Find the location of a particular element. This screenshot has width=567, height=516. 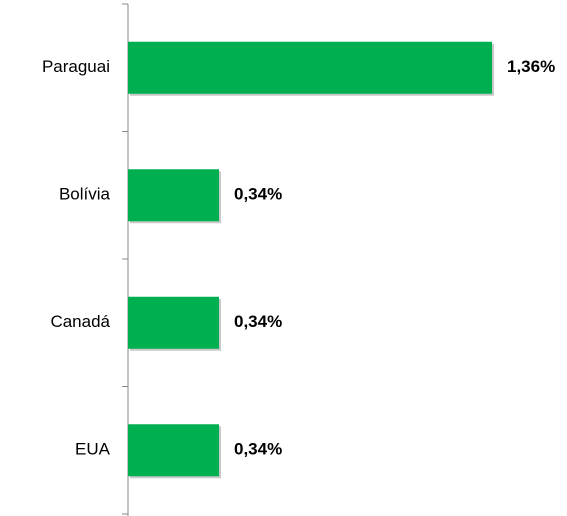

y-tick-label: Canadá is located at coordinates (80, 321).